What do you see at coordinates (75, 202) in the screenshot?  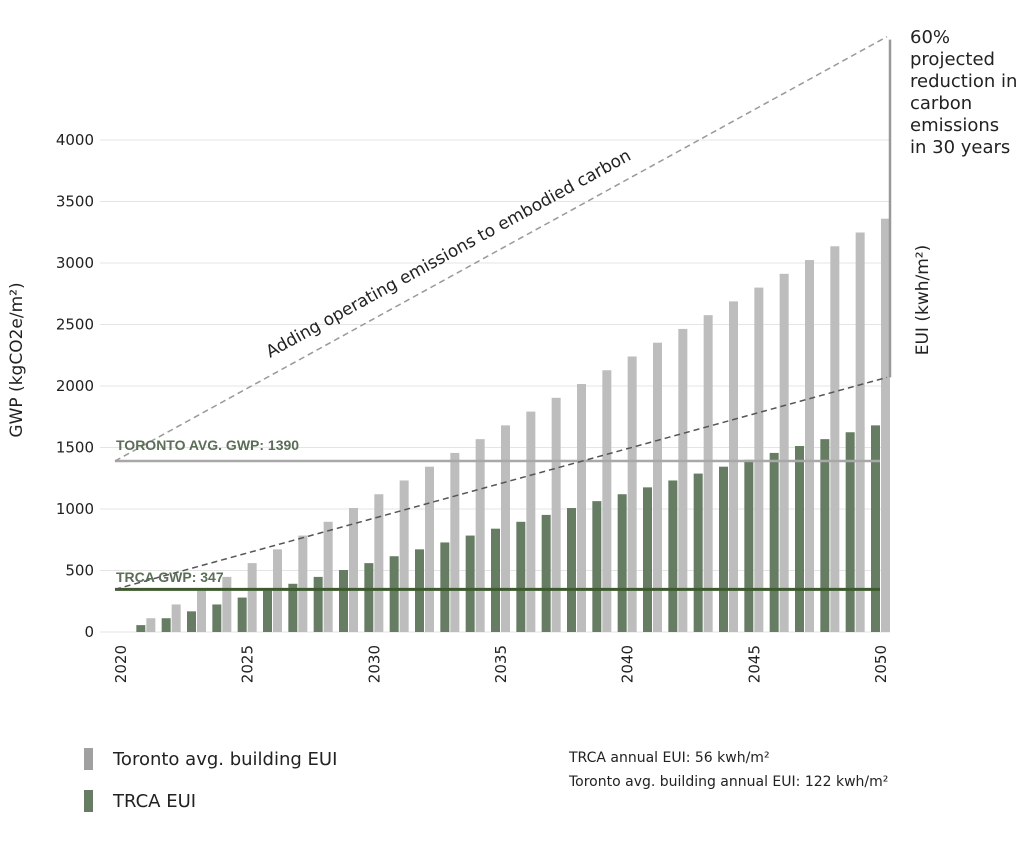 I see `y-tick-label: 3500` at bounding box center [75, 202].